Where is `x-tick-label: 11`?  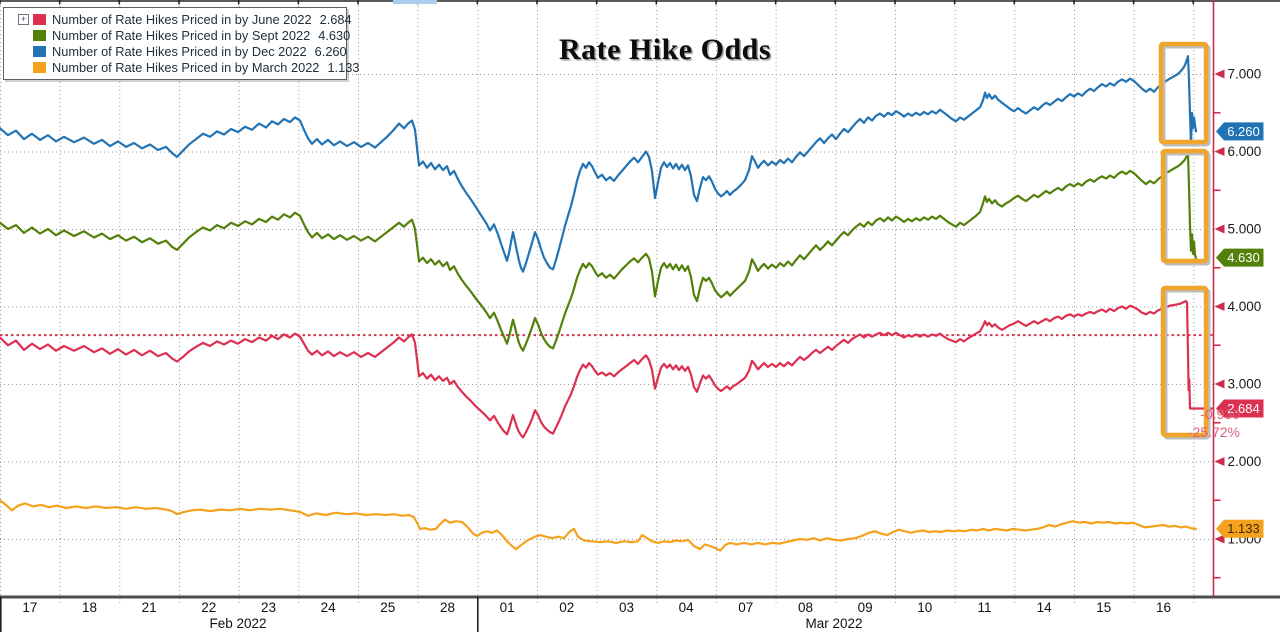 x-tick-label: 11 is located at coordinates (984, 607).